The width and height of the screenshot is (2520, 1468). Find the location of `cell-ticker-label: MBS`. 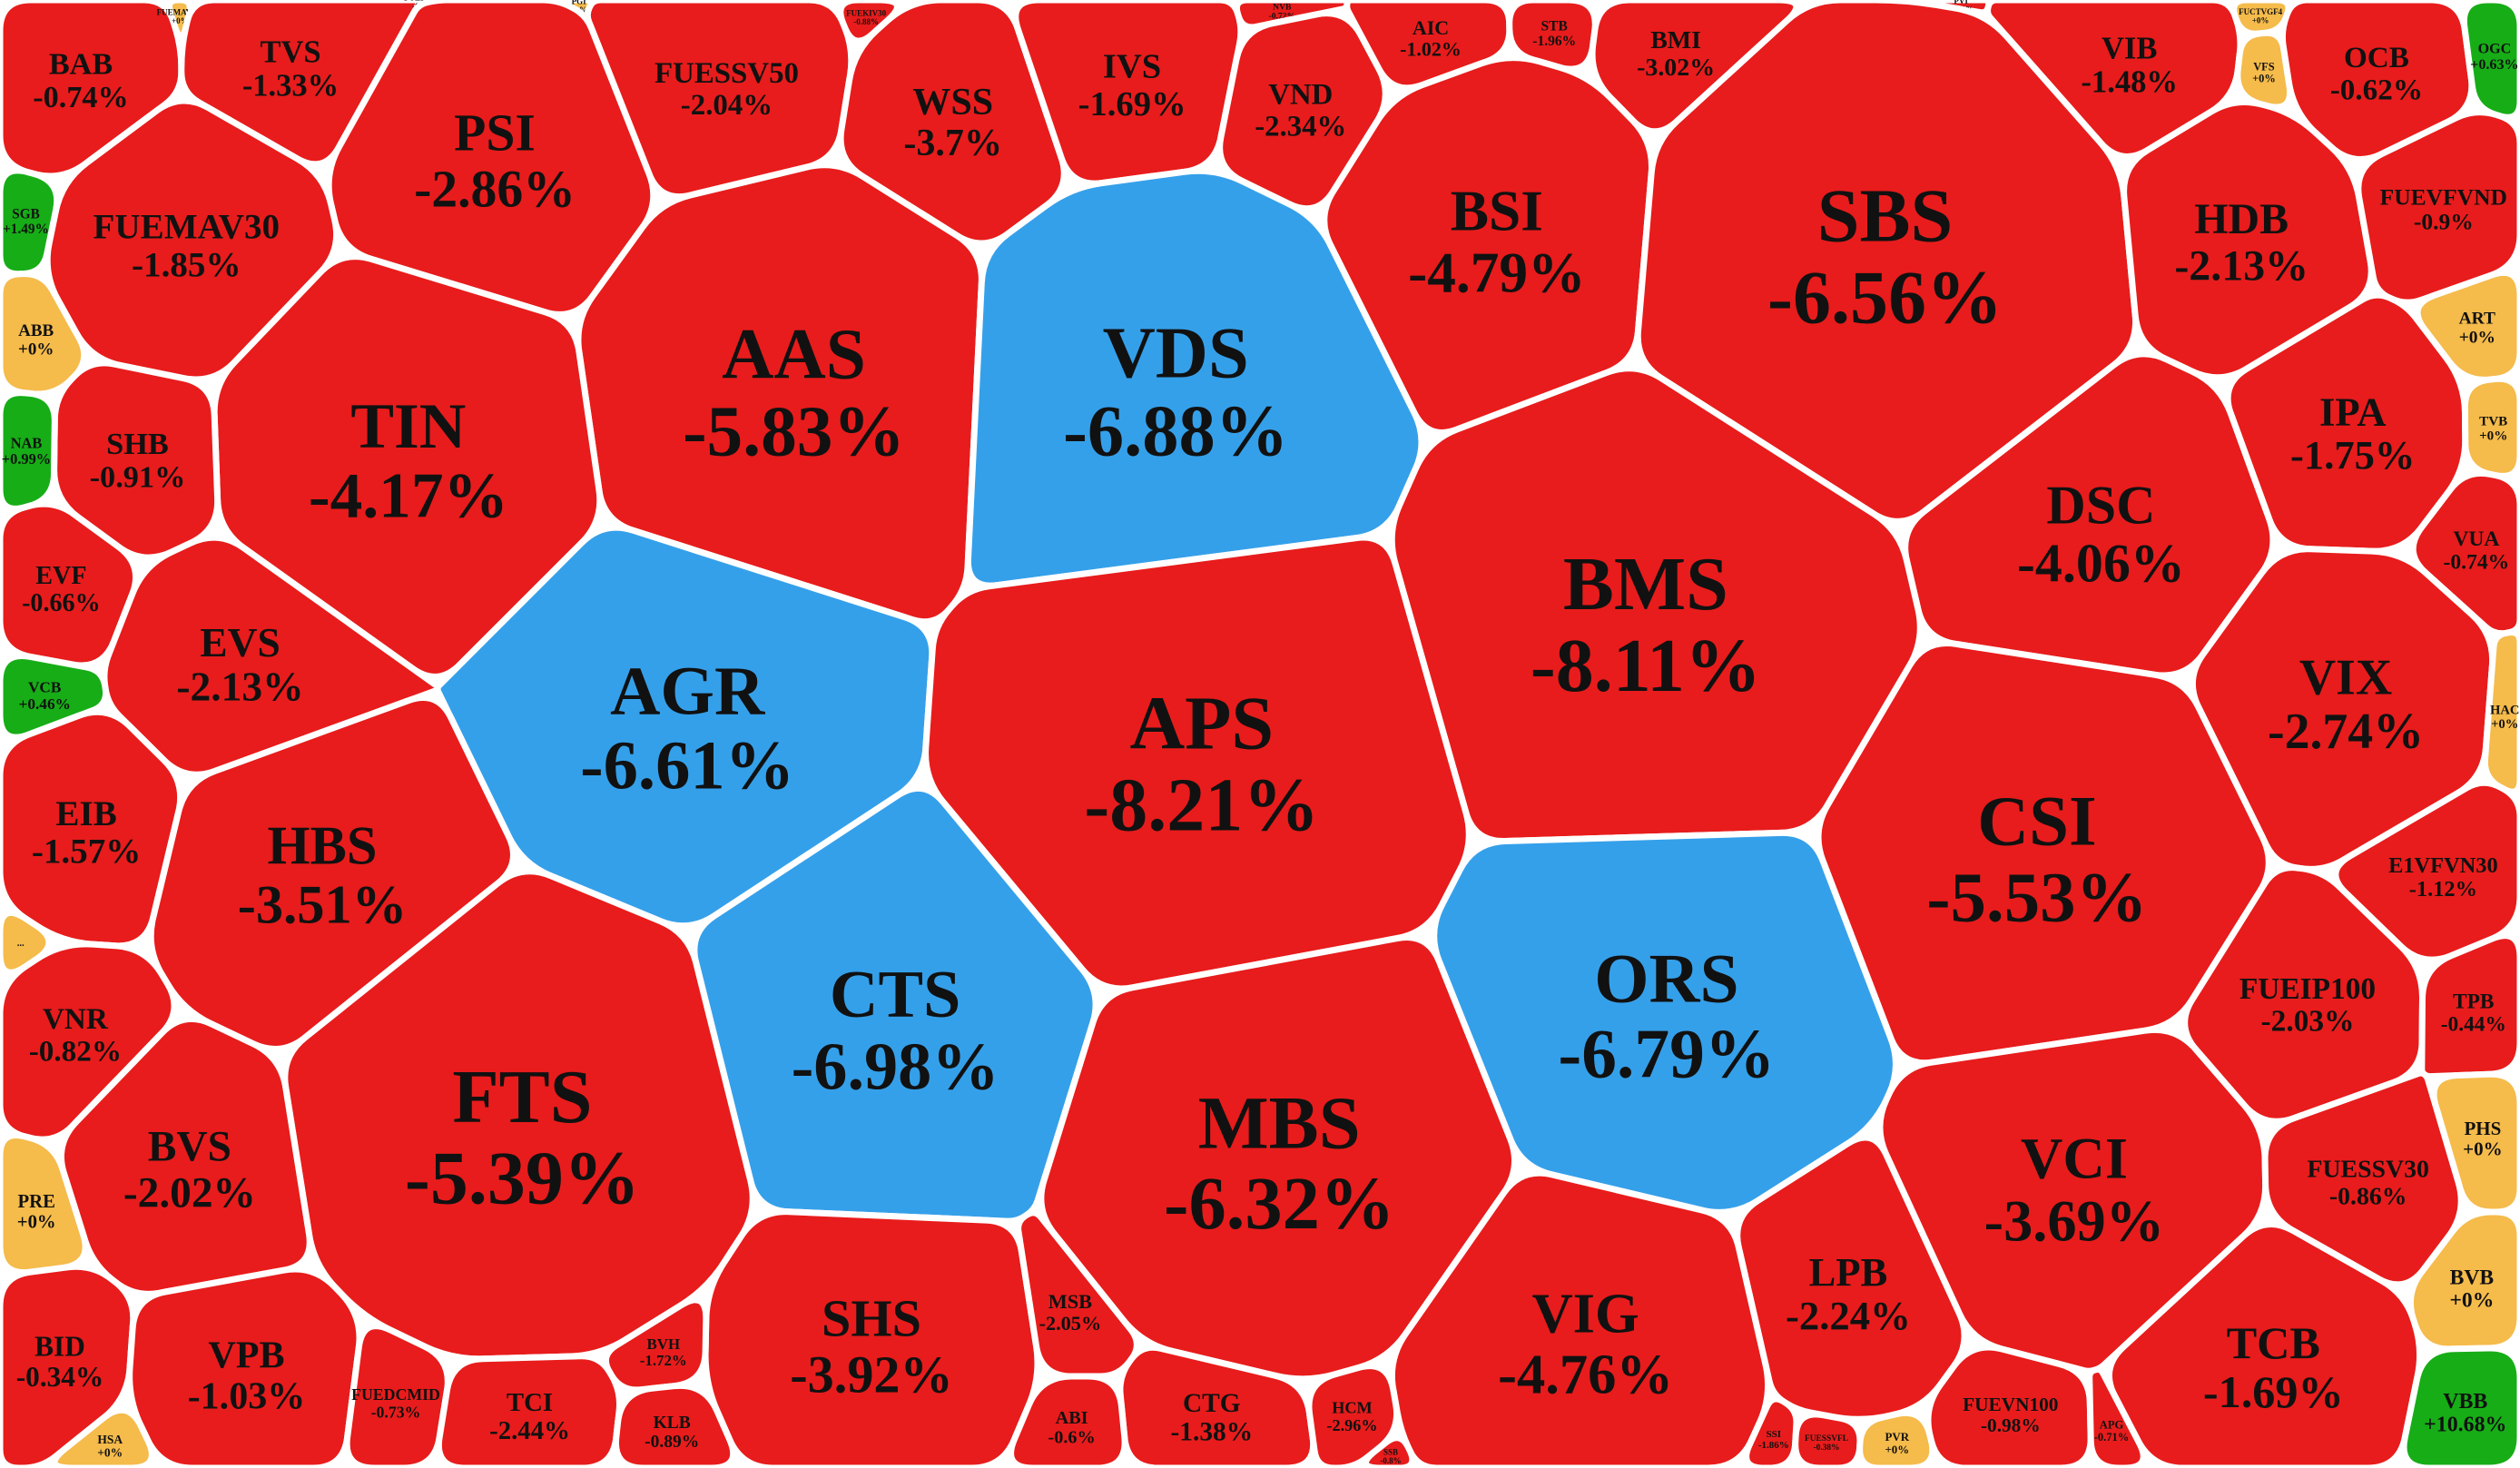

cell-ticker-label: MBS is located at coordinates (1279, 1123).